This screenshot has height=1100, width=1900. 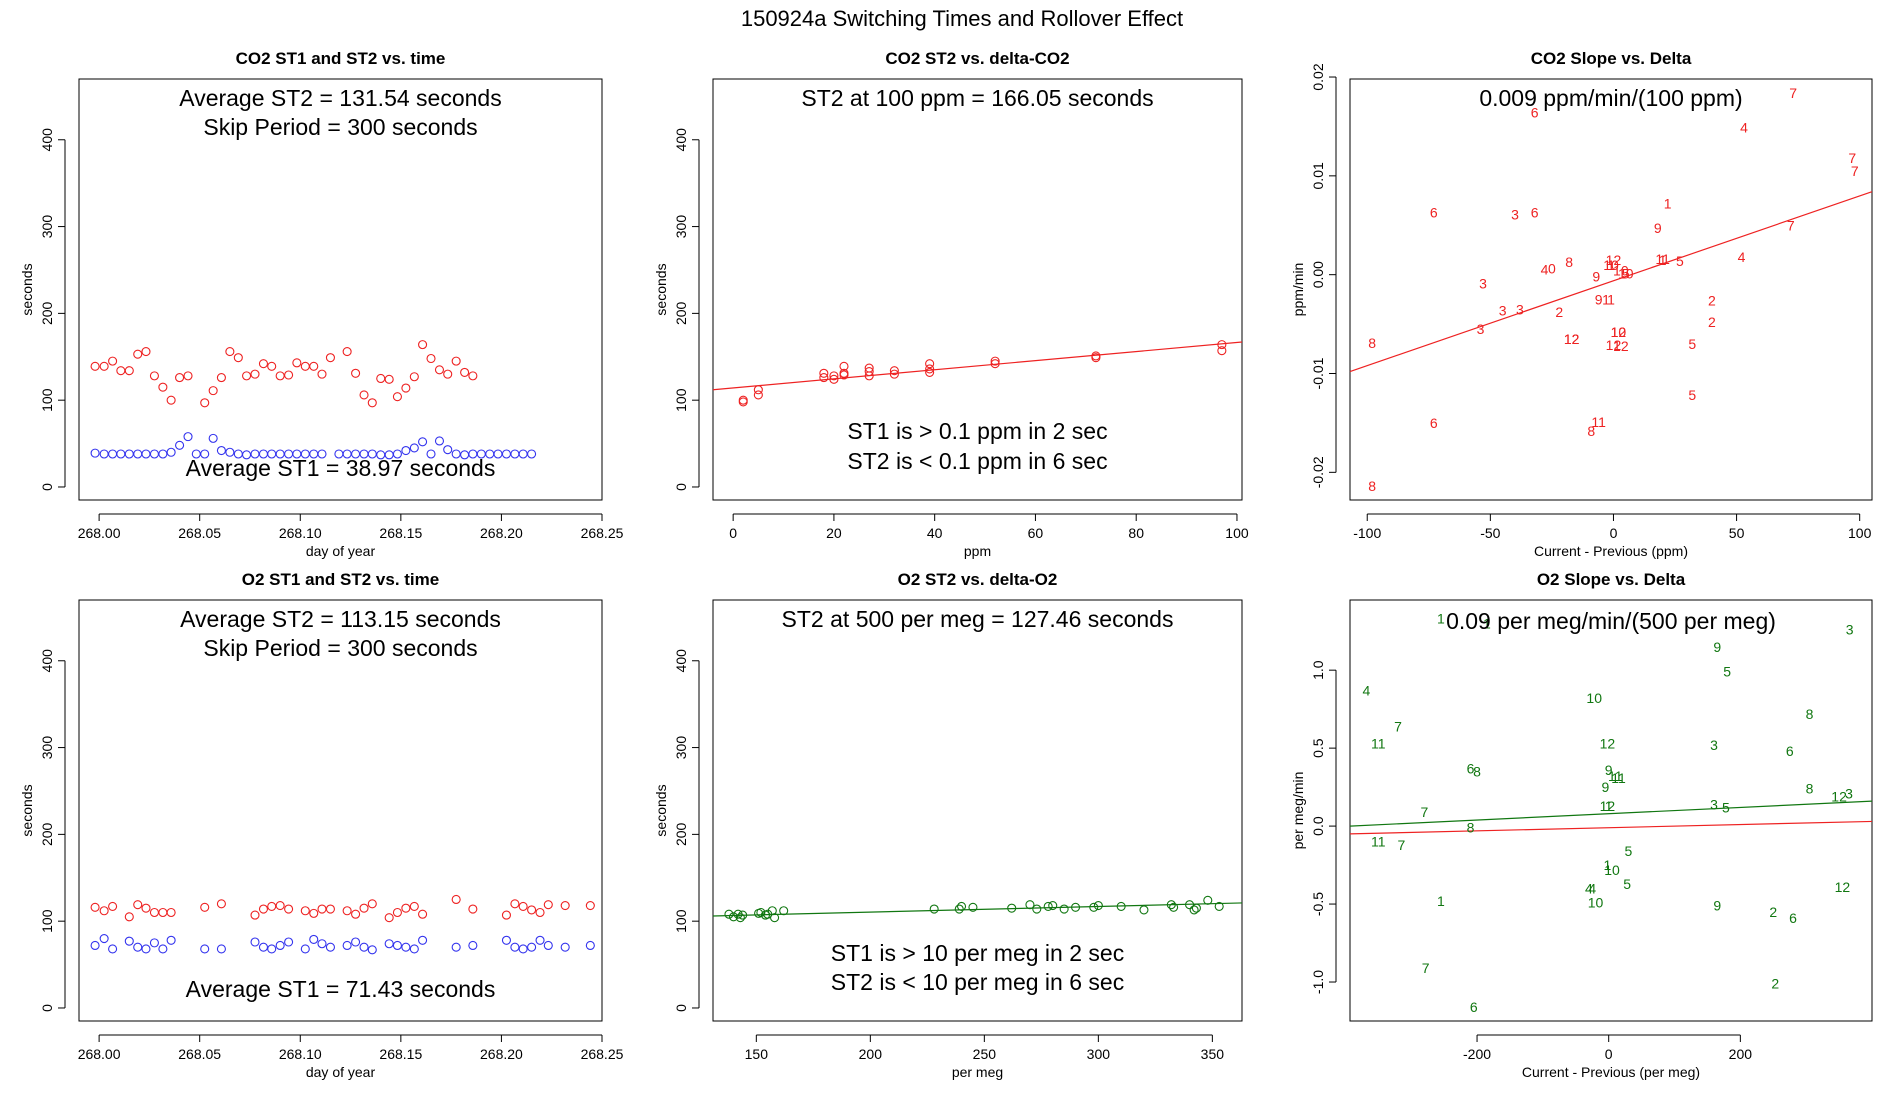 I want to click on data-point-label: 10, so click(x=1626, y=274).